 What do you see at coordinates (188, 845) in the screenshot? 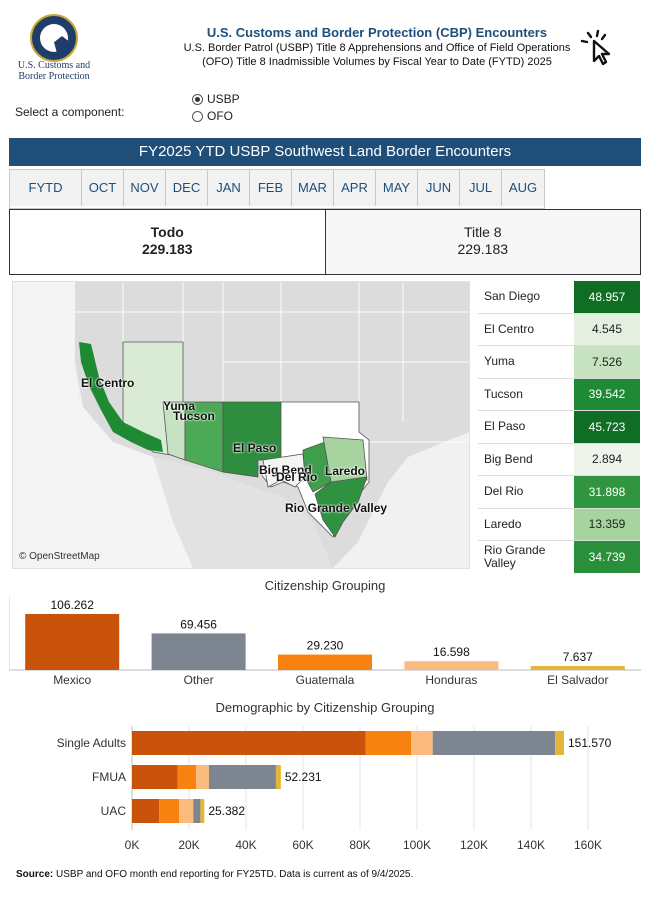
I see `x-tick-label: 20K` at bounding box center [188, 845].